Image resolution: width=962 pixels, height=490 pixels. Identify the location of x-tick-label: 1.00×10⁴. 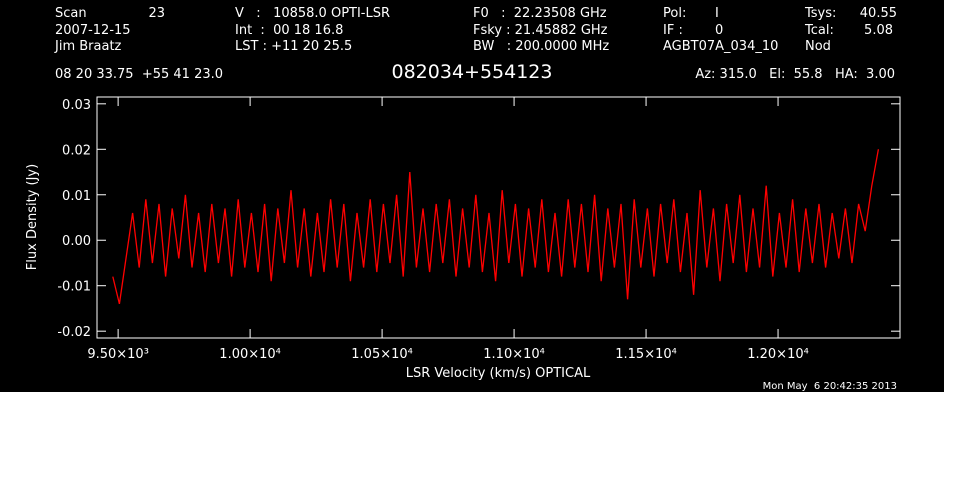
(250, 354).